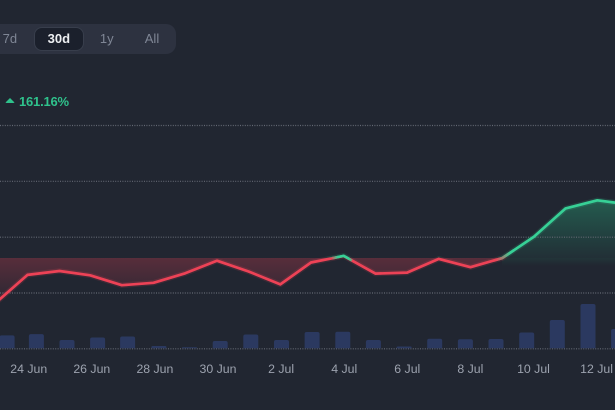 This screenshot has height=410, width=615. Describe the element at coordinates (596, 369) in the screenshot. I see `svg-text: 12 Jul` at that location.